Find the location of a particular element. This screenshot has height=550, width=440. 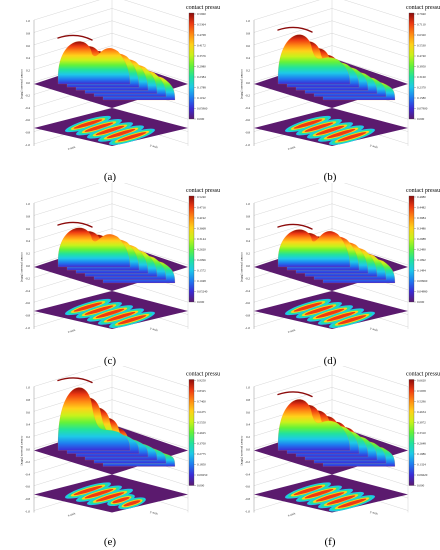

color-bar-tick: 0.4172 is located at coordinates (201, 46).